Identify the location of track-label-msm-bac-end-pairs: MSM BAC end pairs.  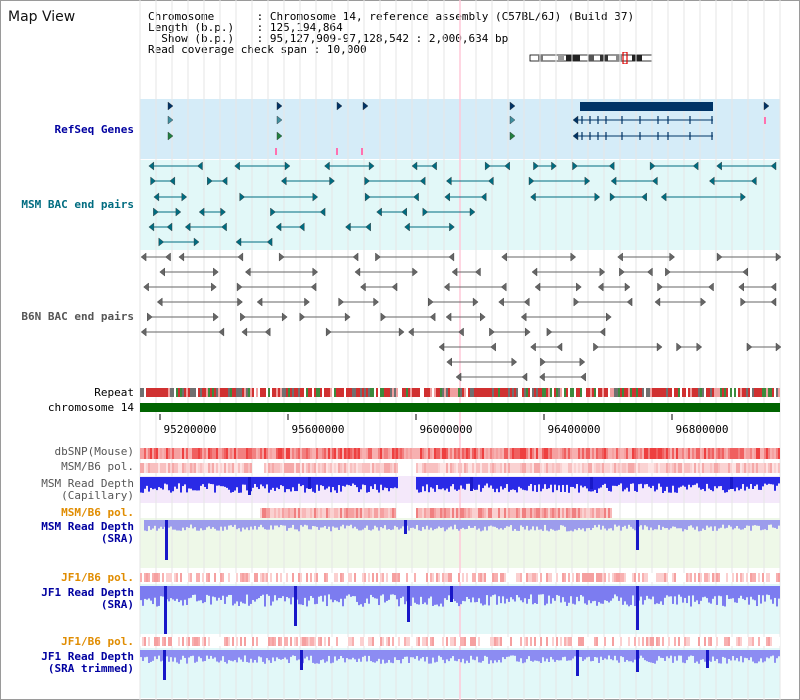
(77, 204).